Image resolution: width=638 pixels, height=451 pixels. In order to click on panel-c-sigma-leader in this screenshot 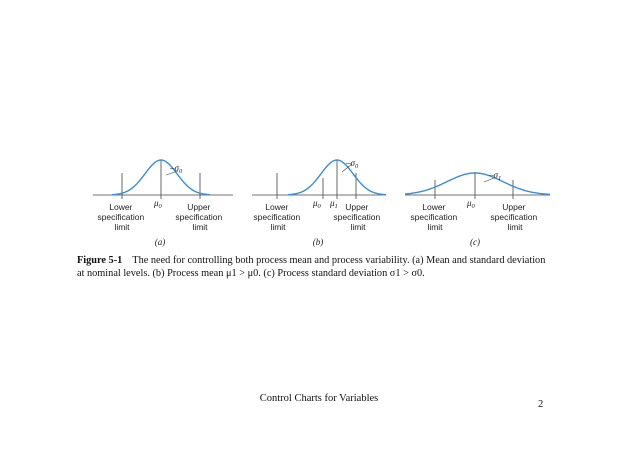, I will do `click(489, 180)`.